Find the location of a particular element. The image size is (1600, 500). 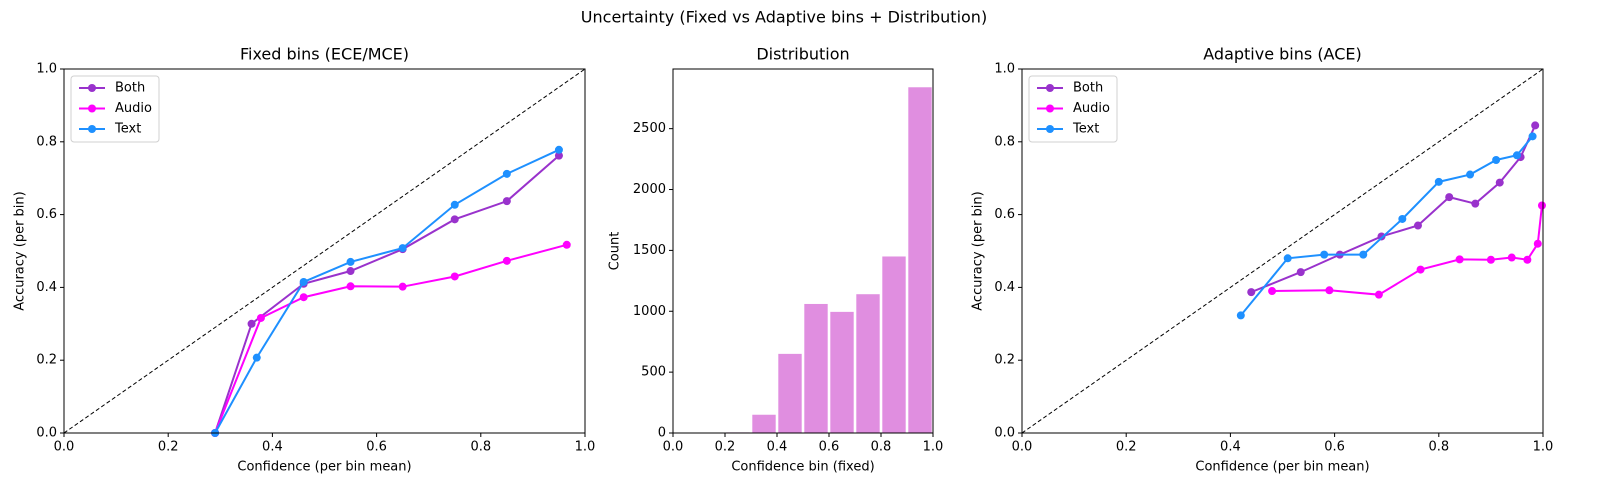

y-tick-label: 2500 is located at coordinates (649, 128).